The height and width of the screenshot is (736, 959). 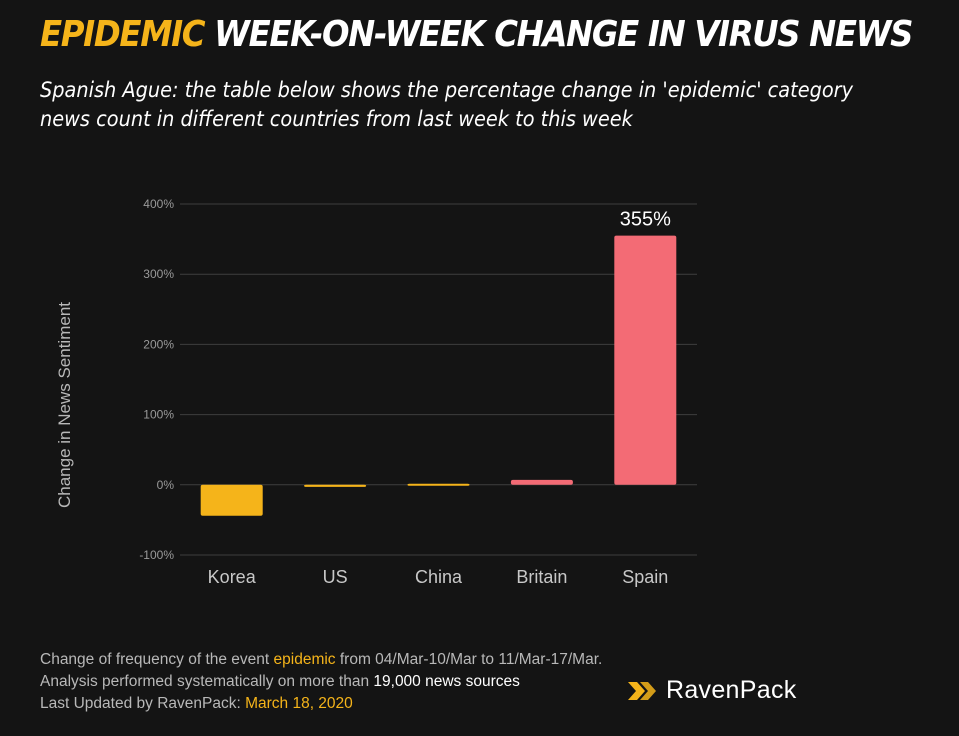 I want to click on bar-spain, so click(x=645, y=360).